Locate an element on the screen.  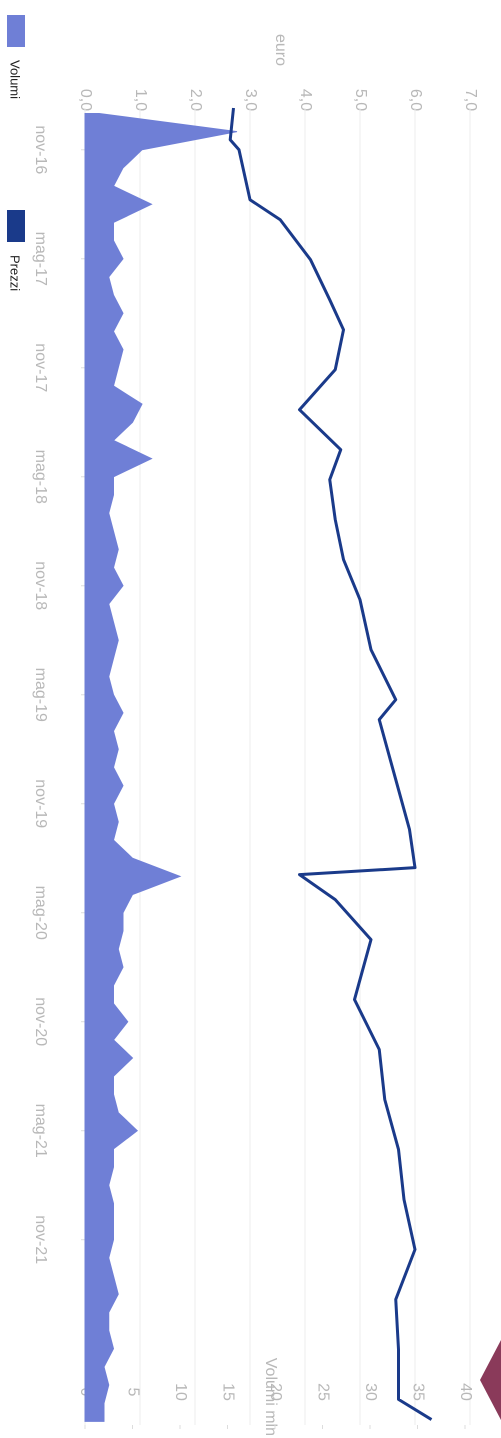
y2-tick-label: 40 is located at coordinates (465, 1392).